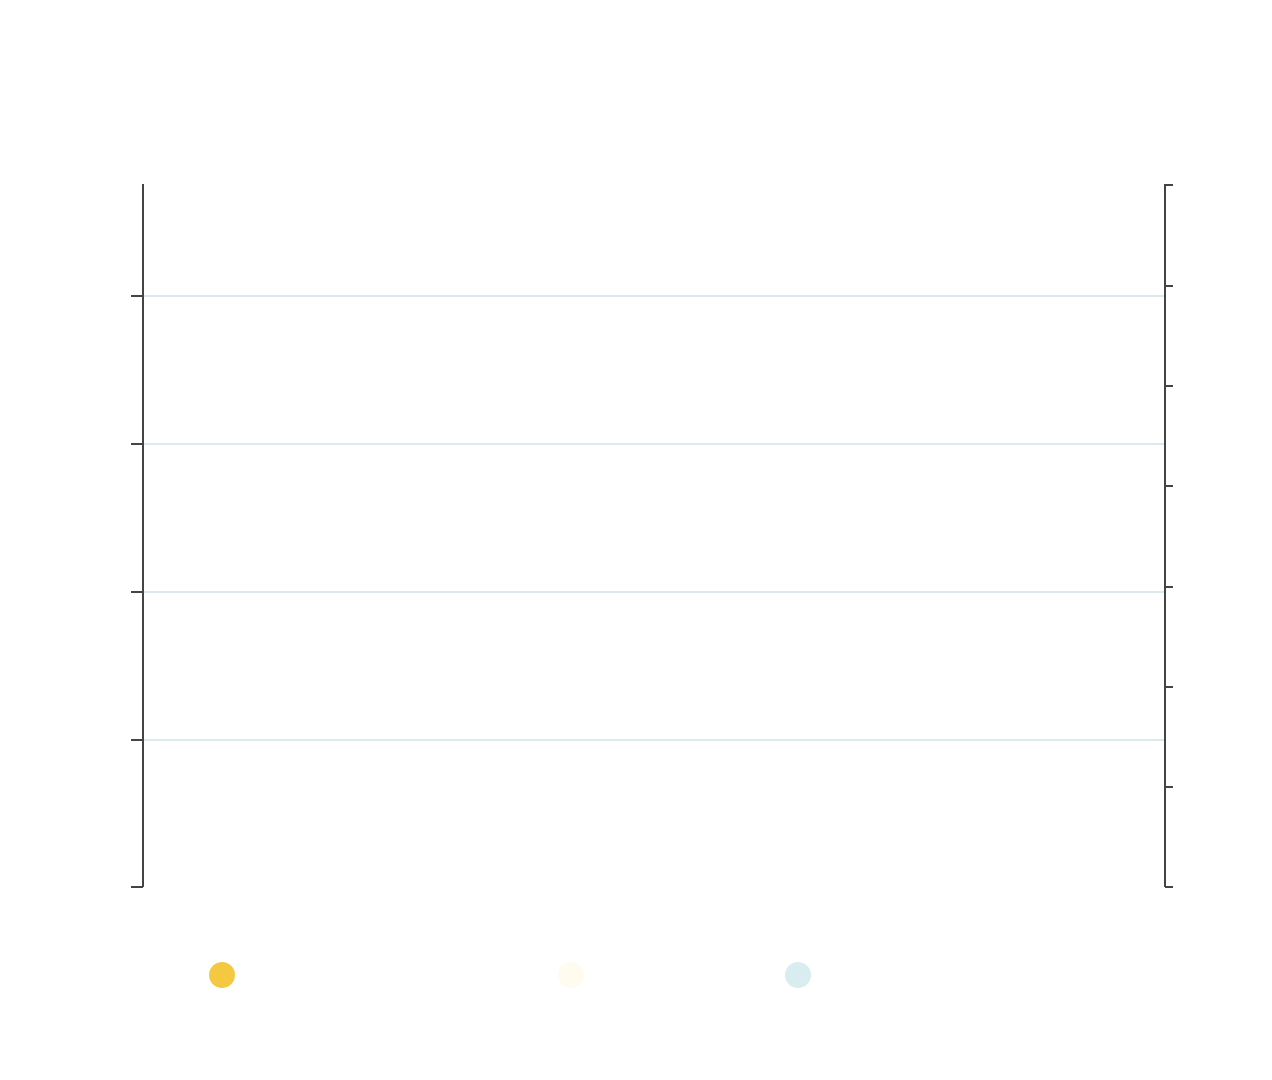 Image resolution: width=1272 pixels, height=1080 pixels. I want to click on left-y-axis, so click(137, 536).